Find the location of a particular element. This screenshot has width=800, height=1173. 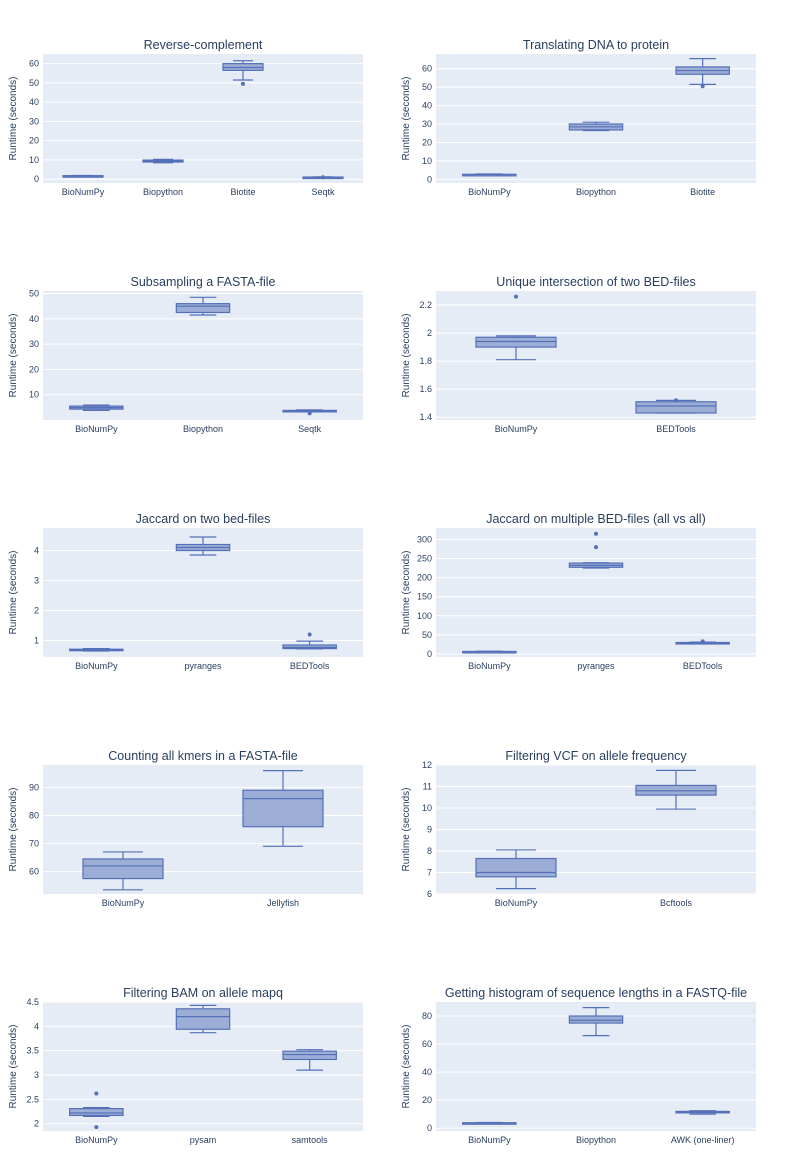

y-tick-label: 6 is located at coordinates (429, 894).